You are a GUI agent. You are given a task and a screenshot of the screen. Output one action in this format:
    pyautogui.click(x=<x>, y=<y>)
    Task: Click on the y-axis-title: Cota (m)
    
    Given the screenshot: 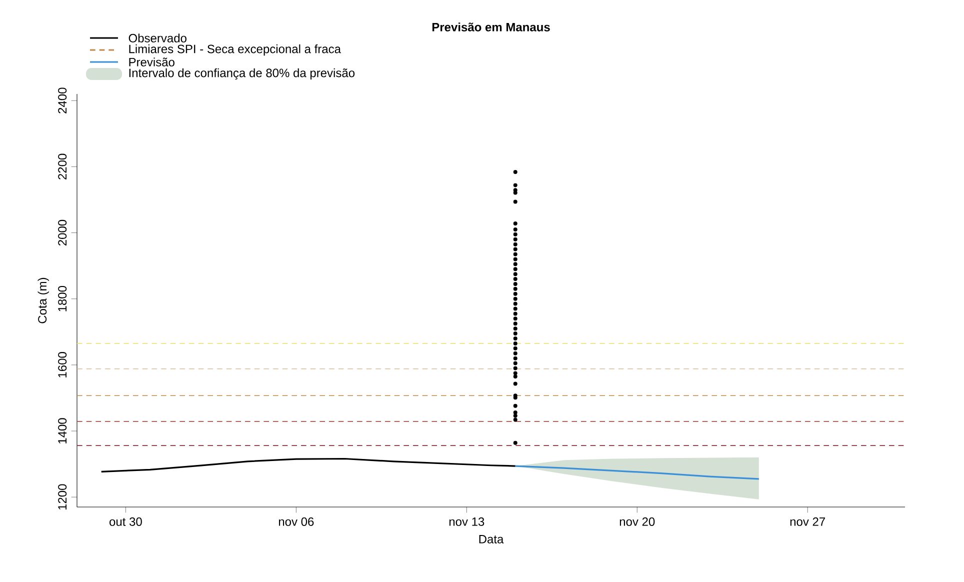 What is the action you would take?
    pyautogui.click(x=43, y=301)
    